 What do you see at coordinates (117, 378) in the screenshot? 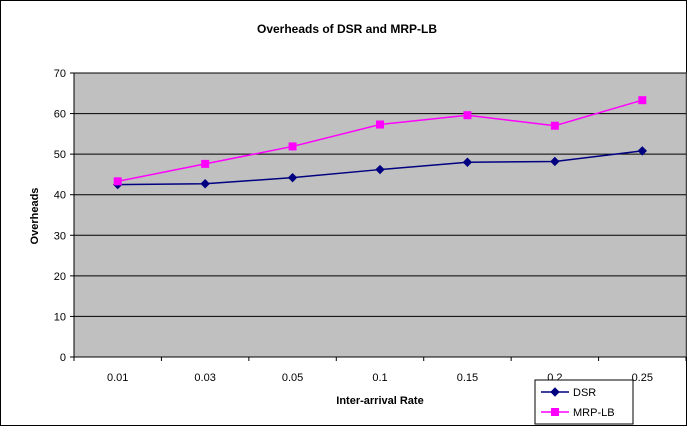
I see `x-tick-label: 0.01` at bounding box center [117, 378].